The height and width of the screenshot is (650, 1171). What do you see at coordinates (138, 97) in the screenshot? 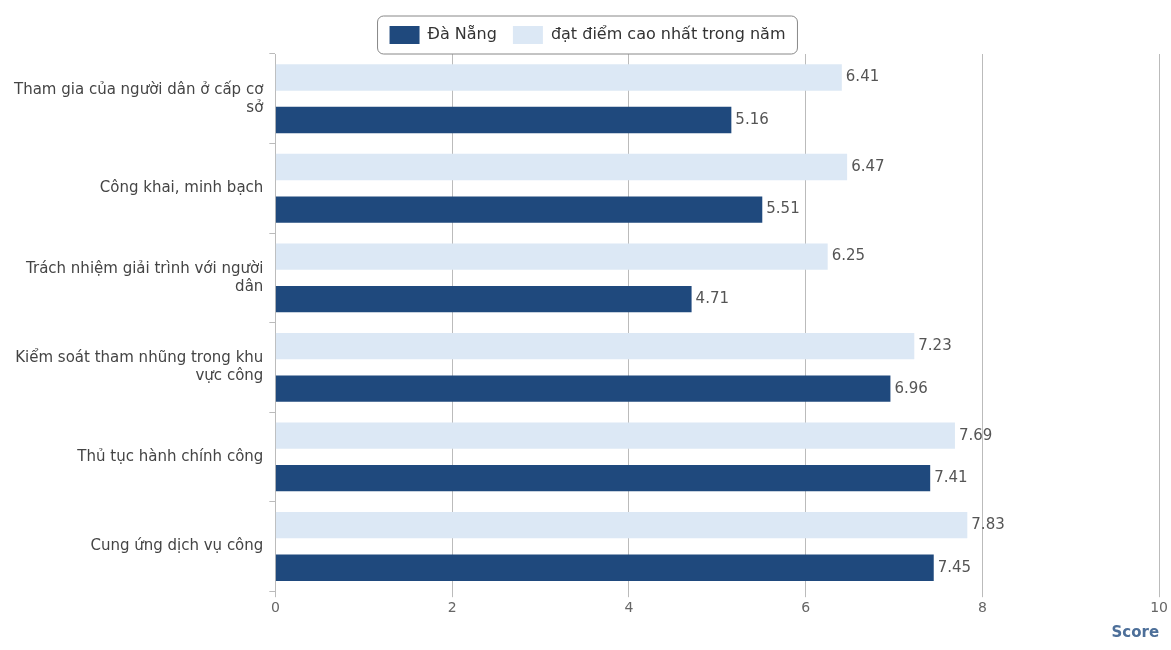
I see `y-tick-label: Tham gia của người dân ở cấp cơ sở` at bounding box center [138, 97].